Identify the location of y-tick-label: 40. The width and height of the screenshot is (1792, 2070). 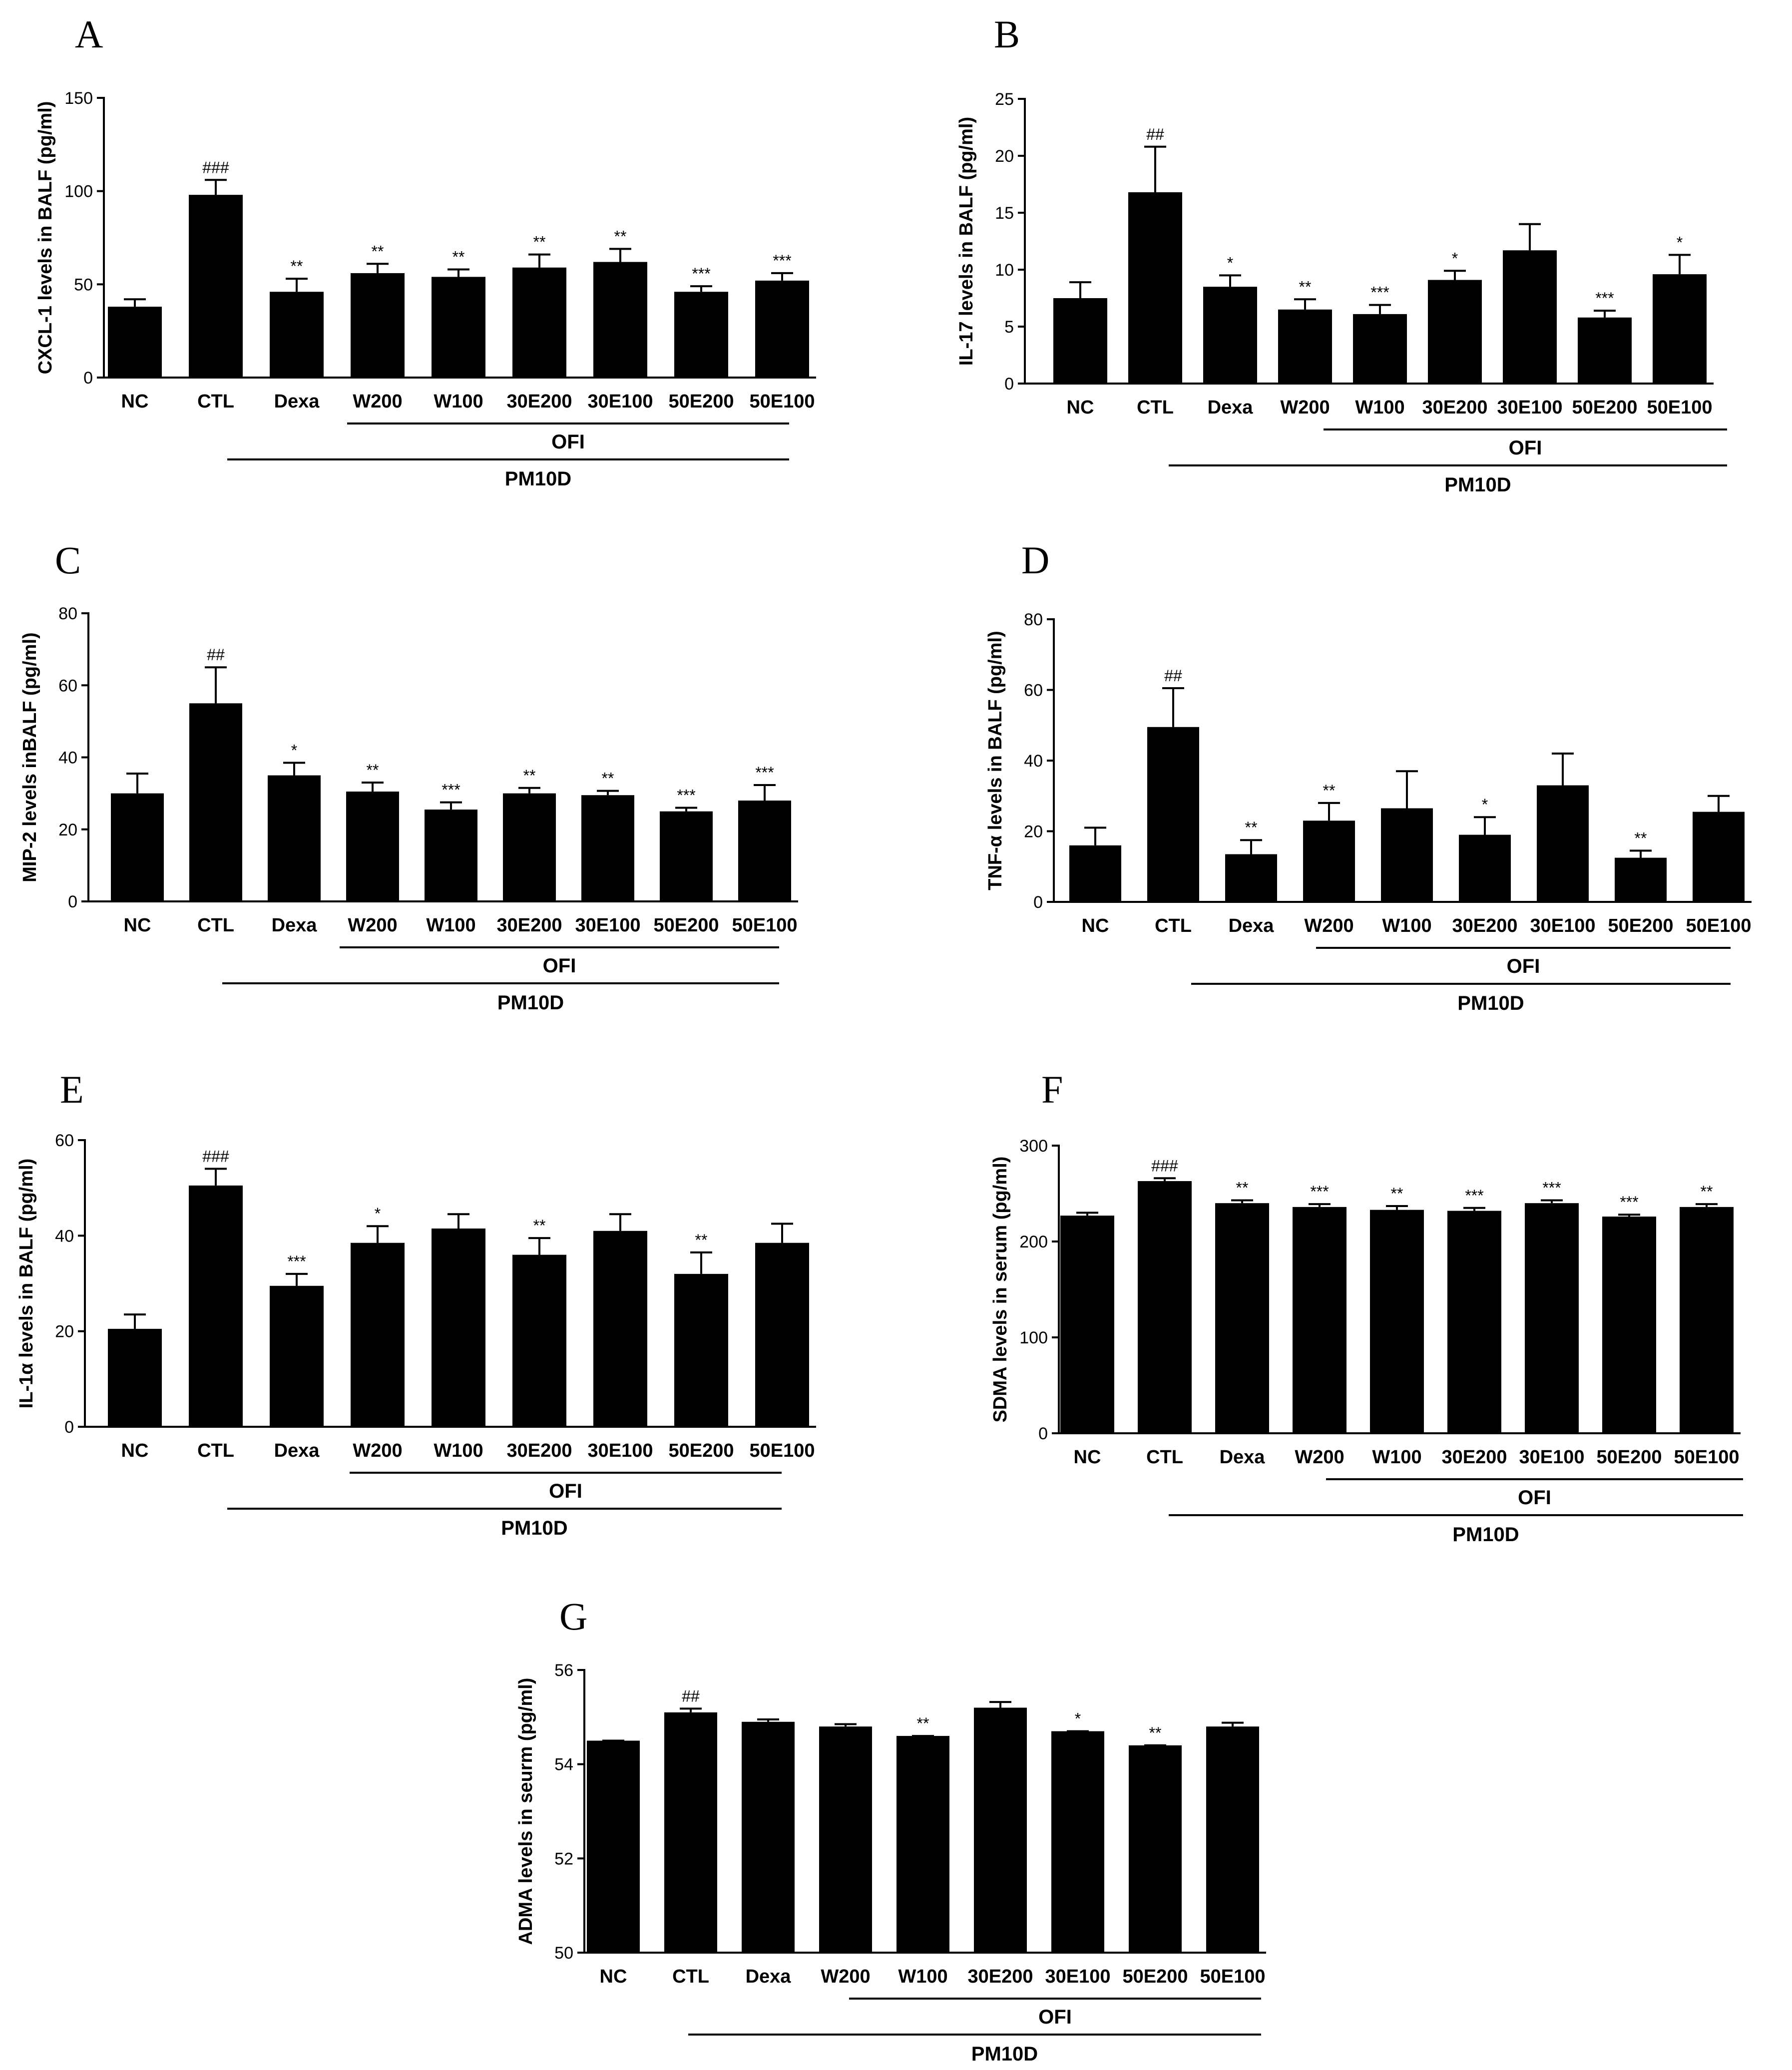
(67, 759).